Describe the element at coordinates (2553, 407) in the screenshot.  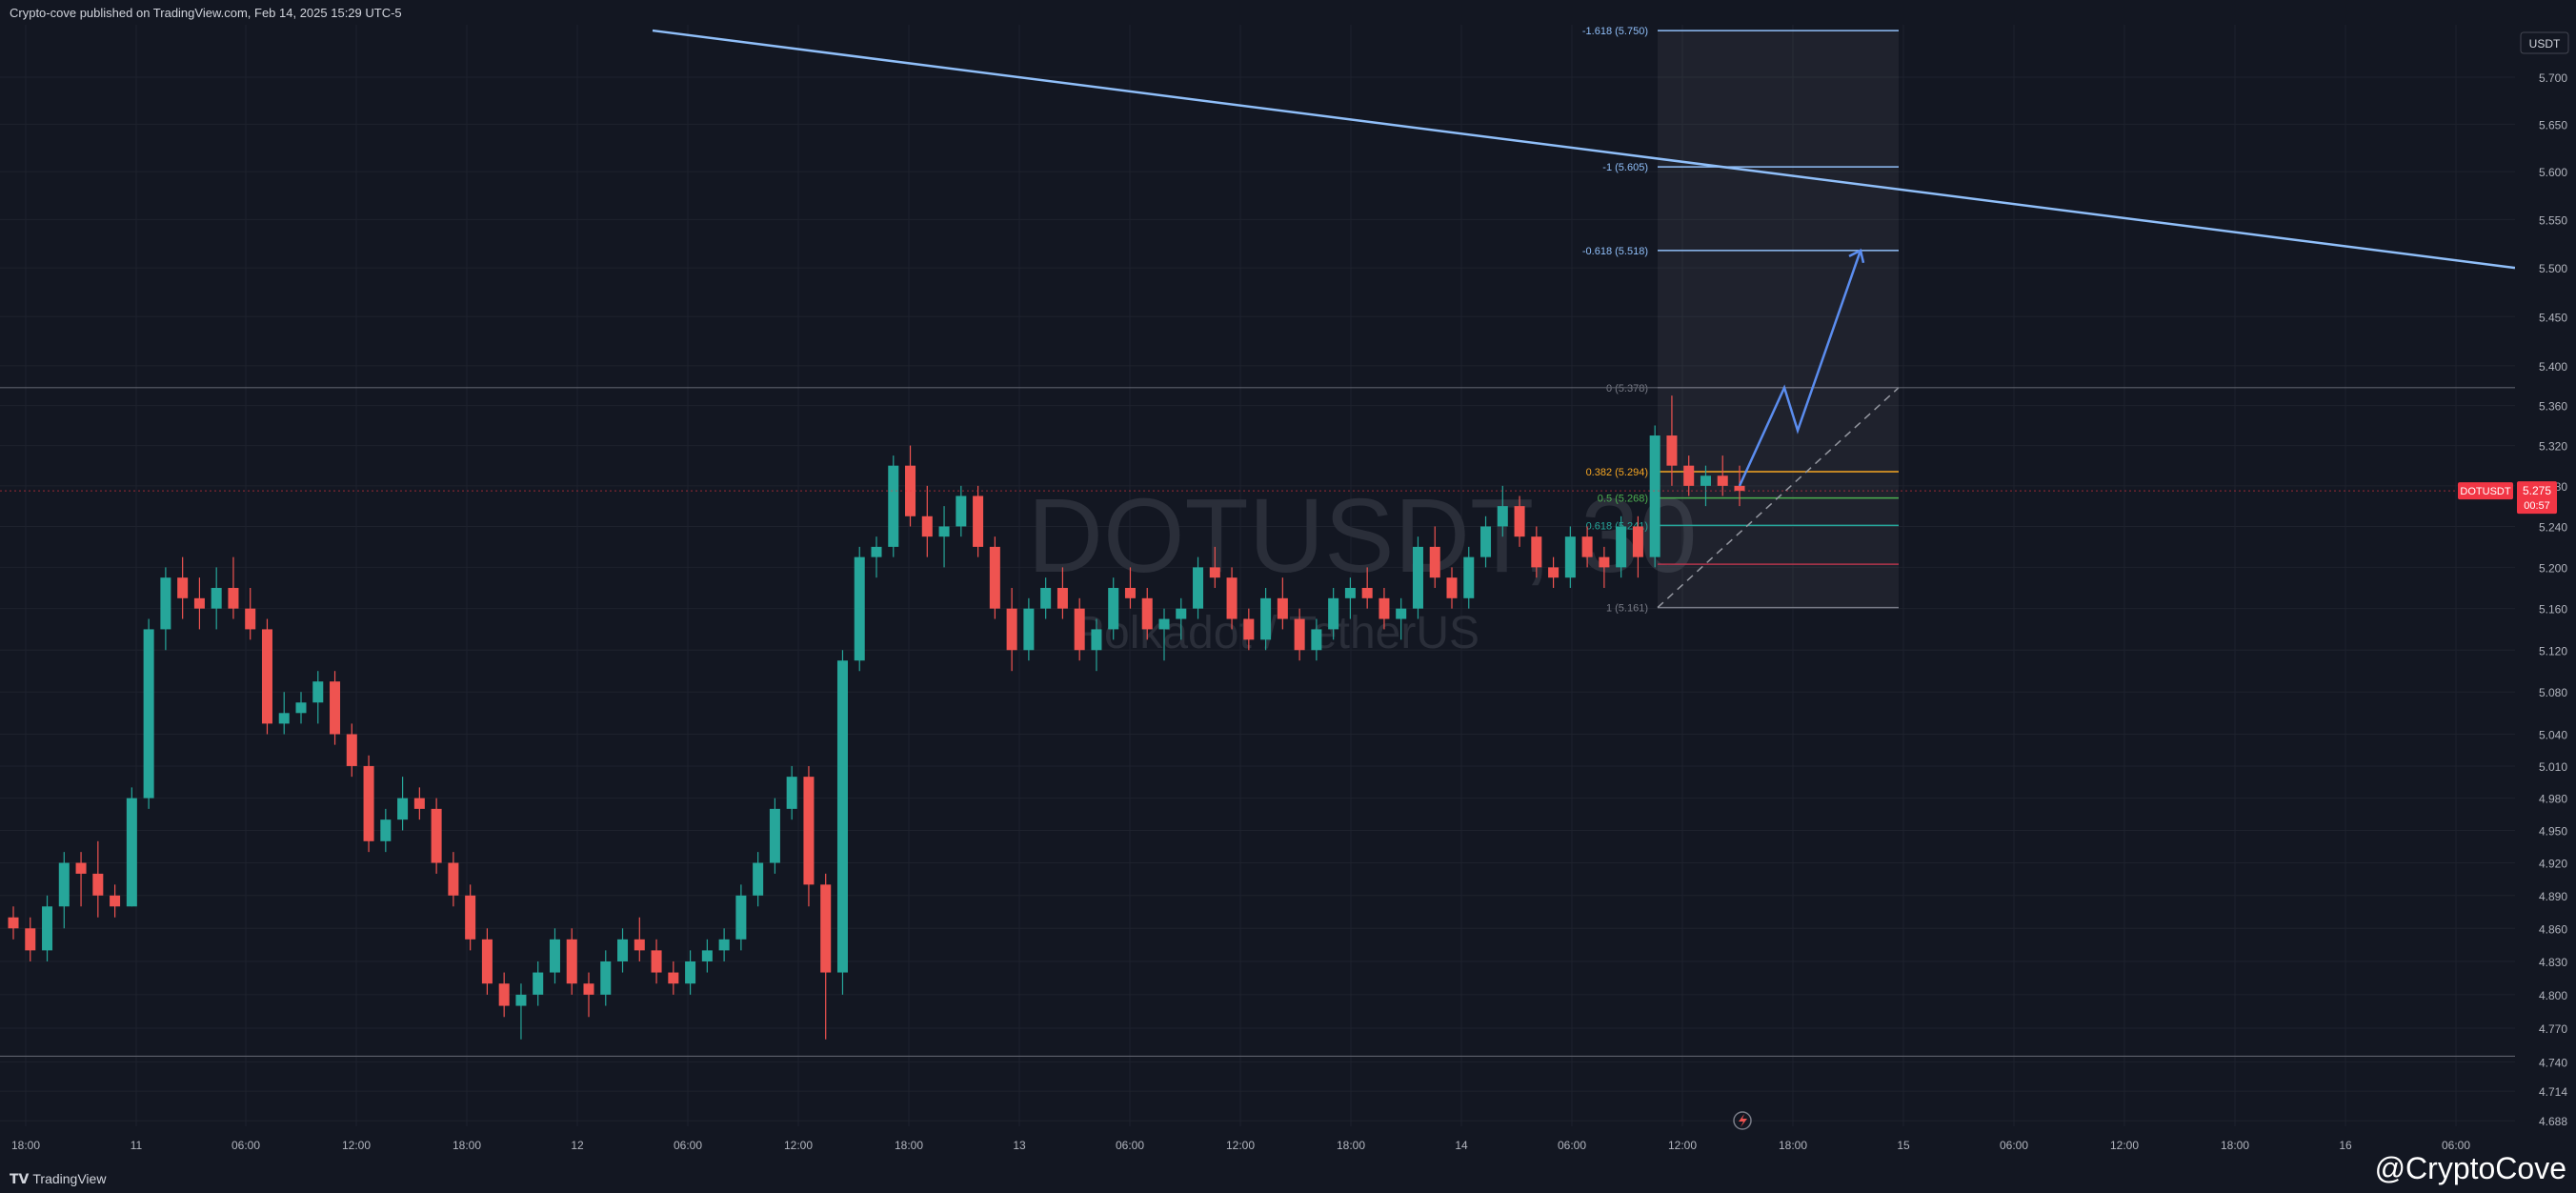
I see `price-tick: 5.360` at that location.